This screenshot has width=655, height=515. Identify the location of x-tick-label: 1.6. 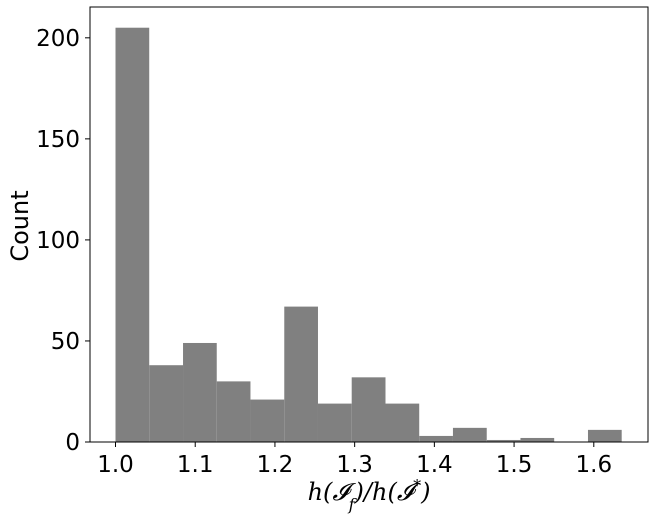
(594, 465).